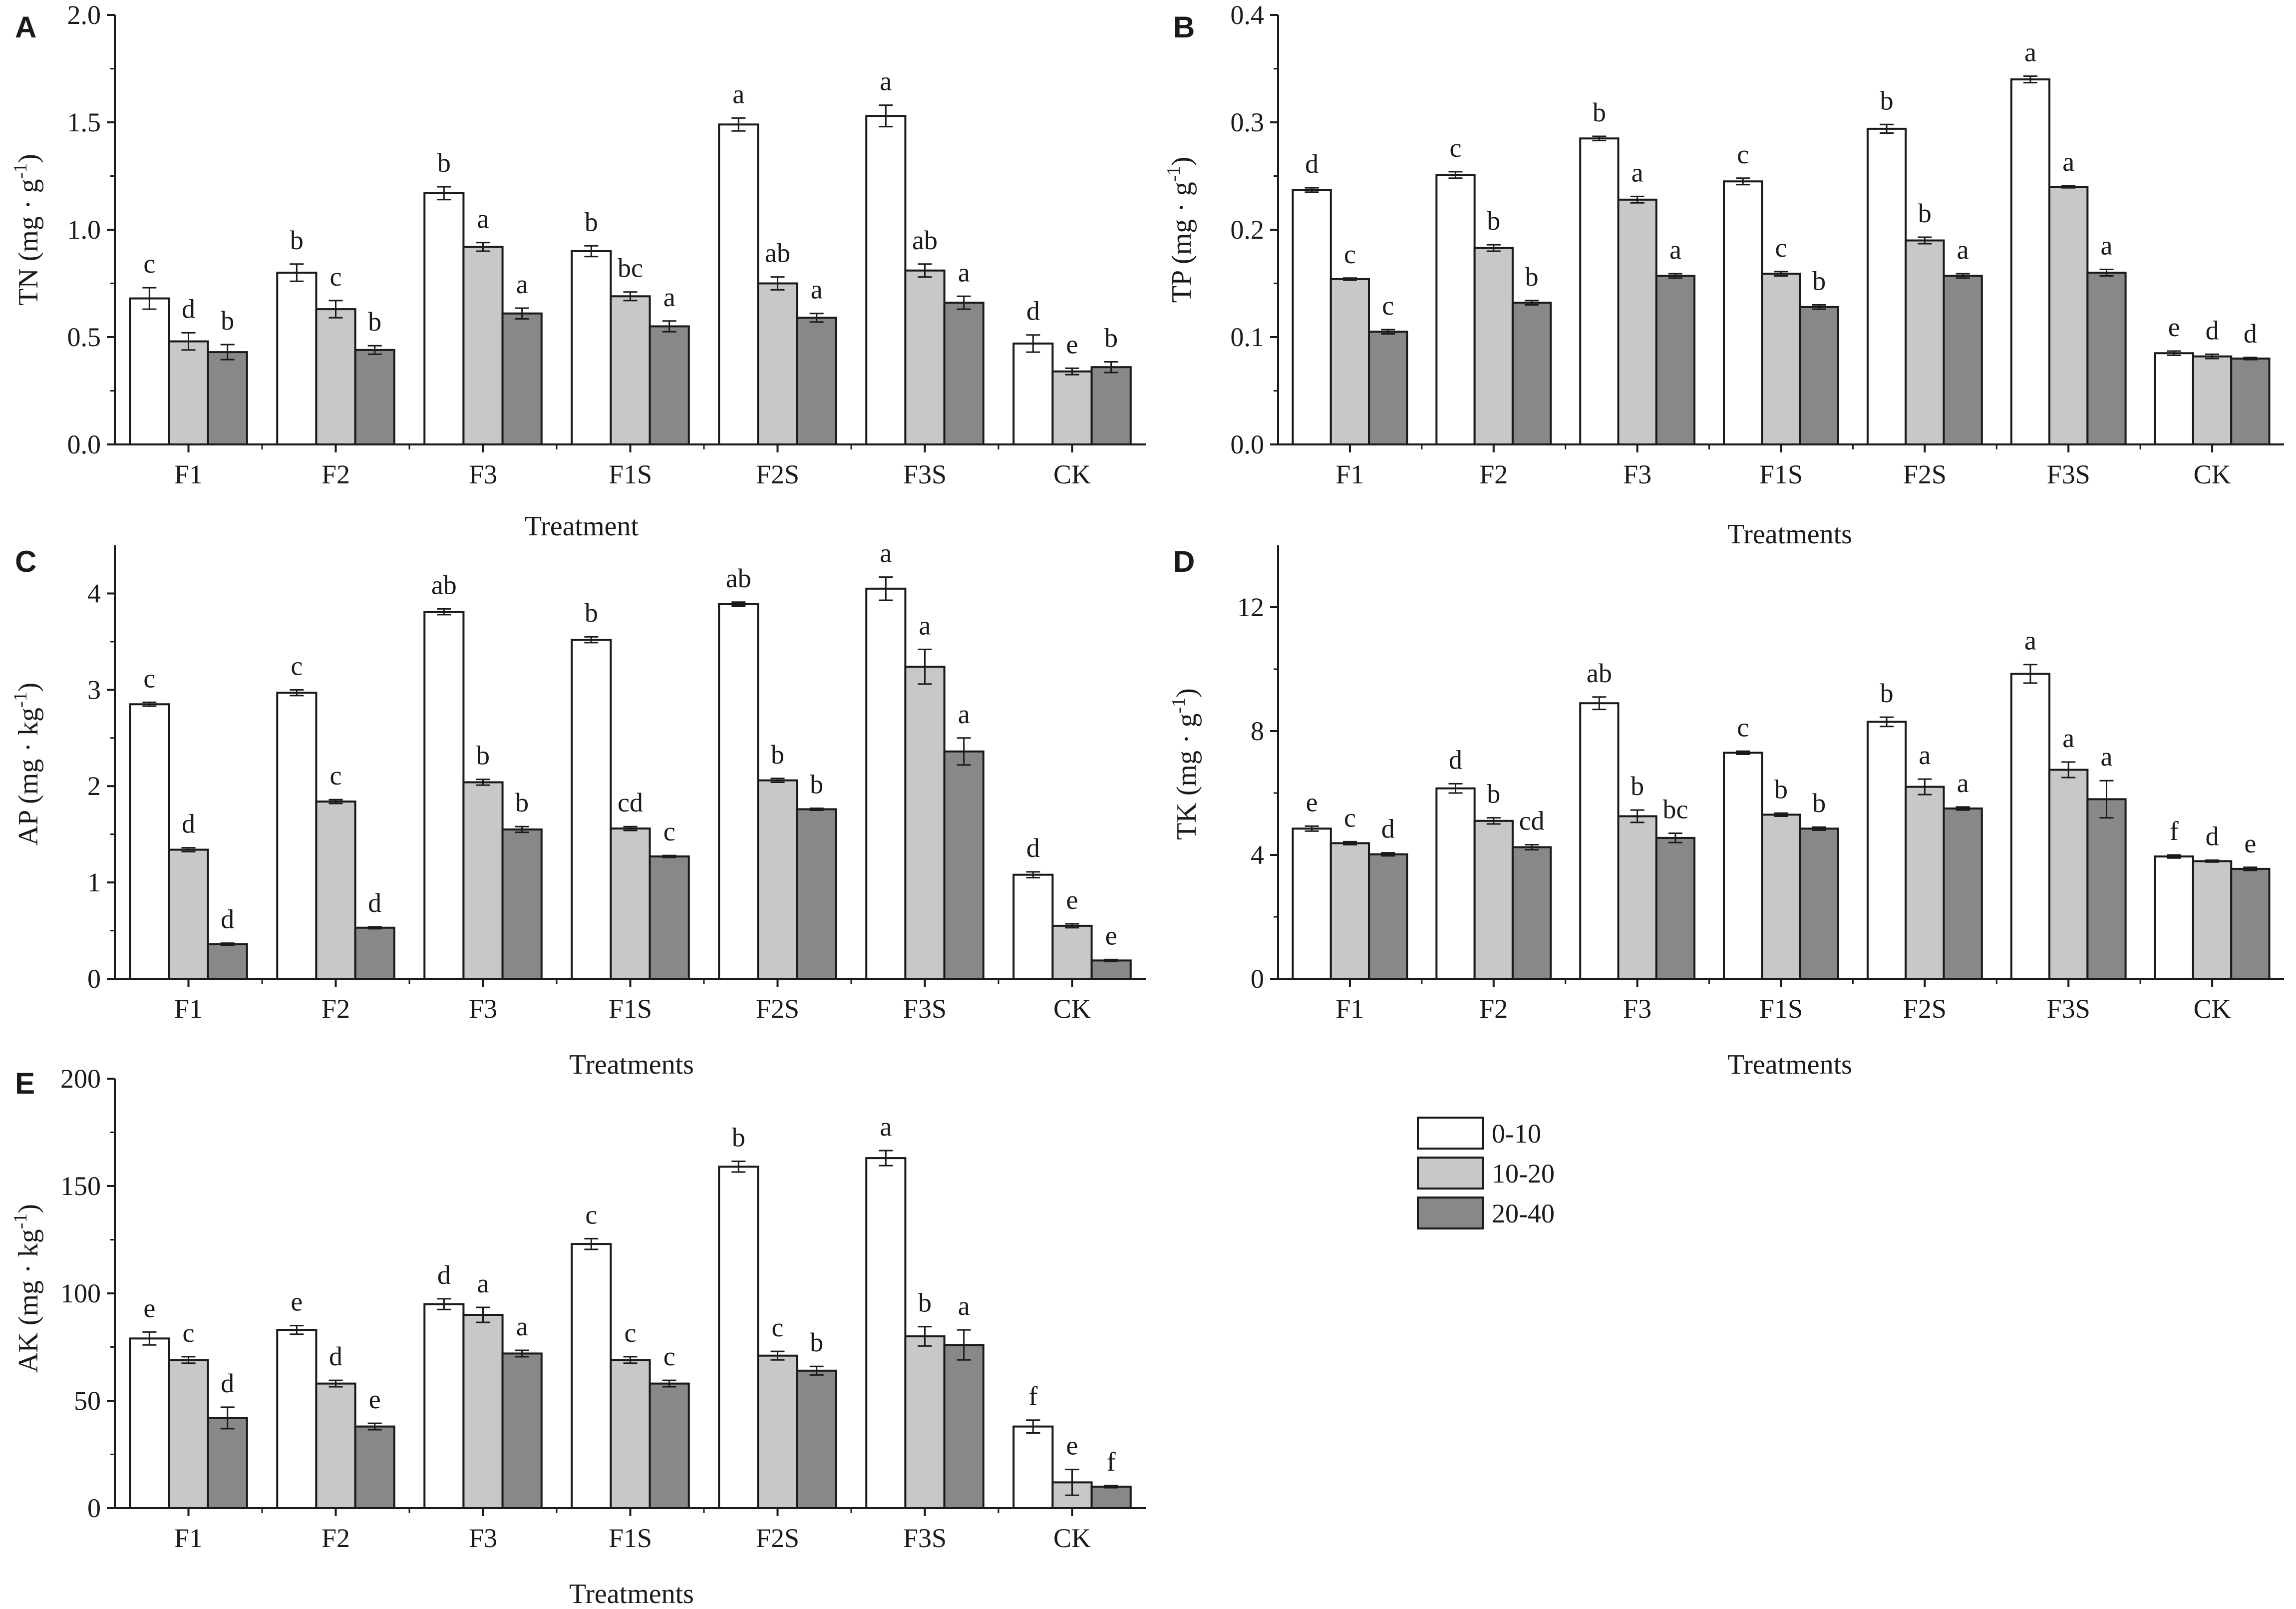 This screenshot has height=1609, width=2296. I want to click on y-tick-label: 150, so click(80, 1186).